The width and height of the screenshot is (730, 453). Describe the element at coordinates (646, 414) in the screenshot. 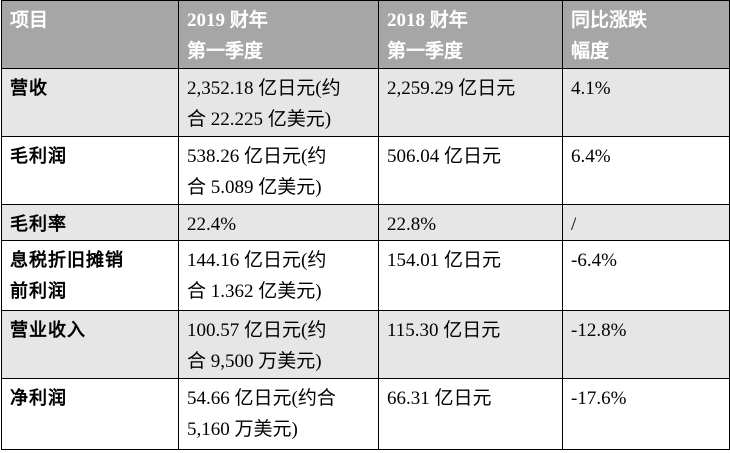

I see `table-cell: -17.6%` at that location.